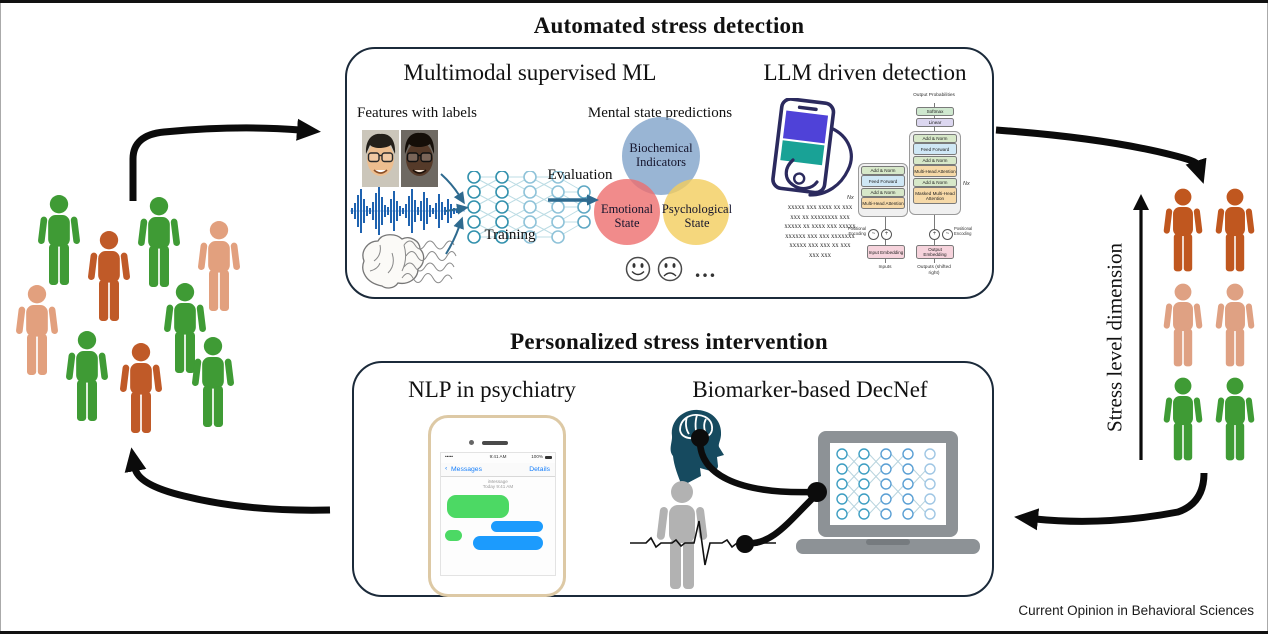  Describe the element at coordinates (812, 147) in the screenshot. I see `phone-in-hand-icon` at that location.